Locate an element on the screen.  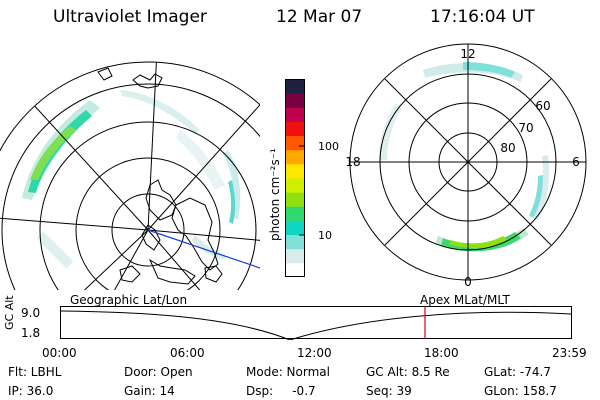
time-tick-0000: 00:00 is located at coordinates (59, 353).